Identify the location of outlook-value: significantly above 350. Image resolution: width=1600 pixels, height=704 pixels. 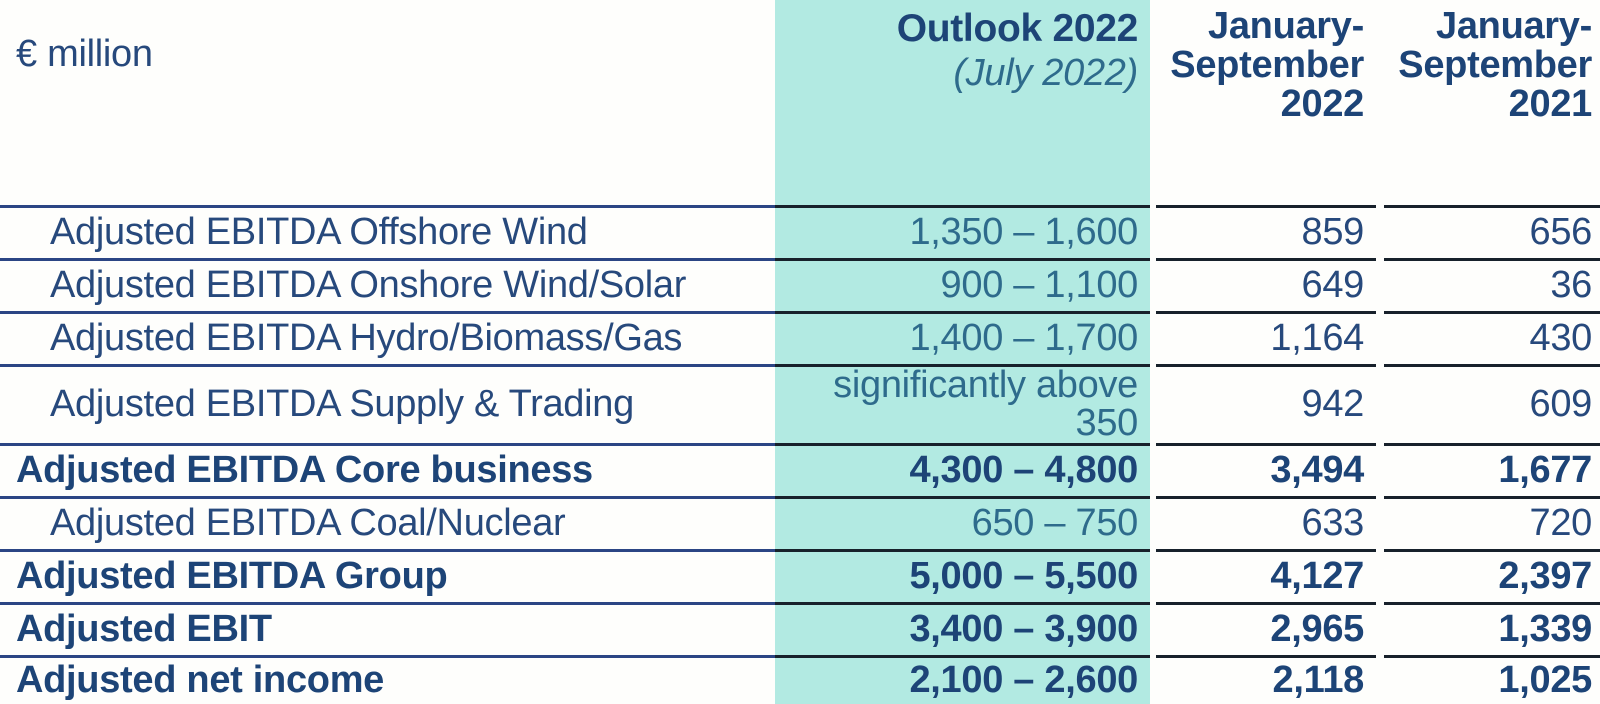
(962, 403).